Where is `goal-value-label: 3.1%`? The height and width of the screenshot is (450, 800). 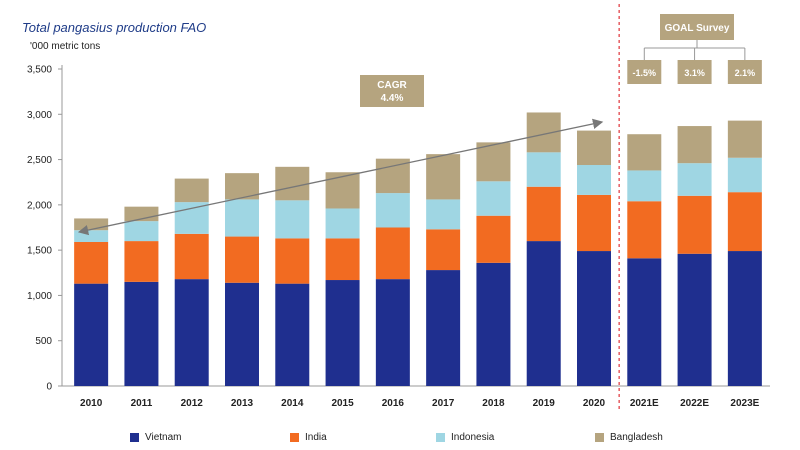
goal-value-label: 3.1% is located at coordinates (694, 73).